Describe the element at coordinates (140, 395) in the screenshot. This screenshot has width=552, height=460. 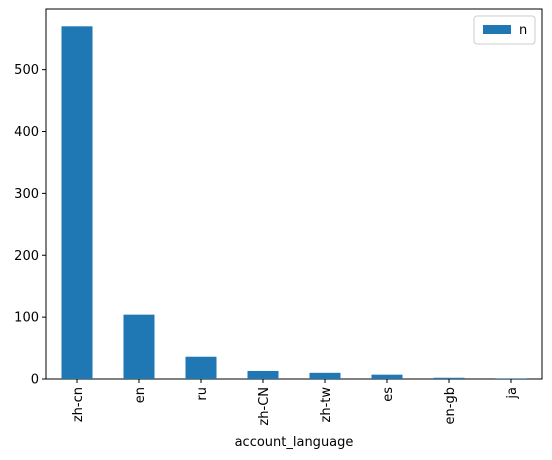
I see `x-tick-label-en: en` at that location.